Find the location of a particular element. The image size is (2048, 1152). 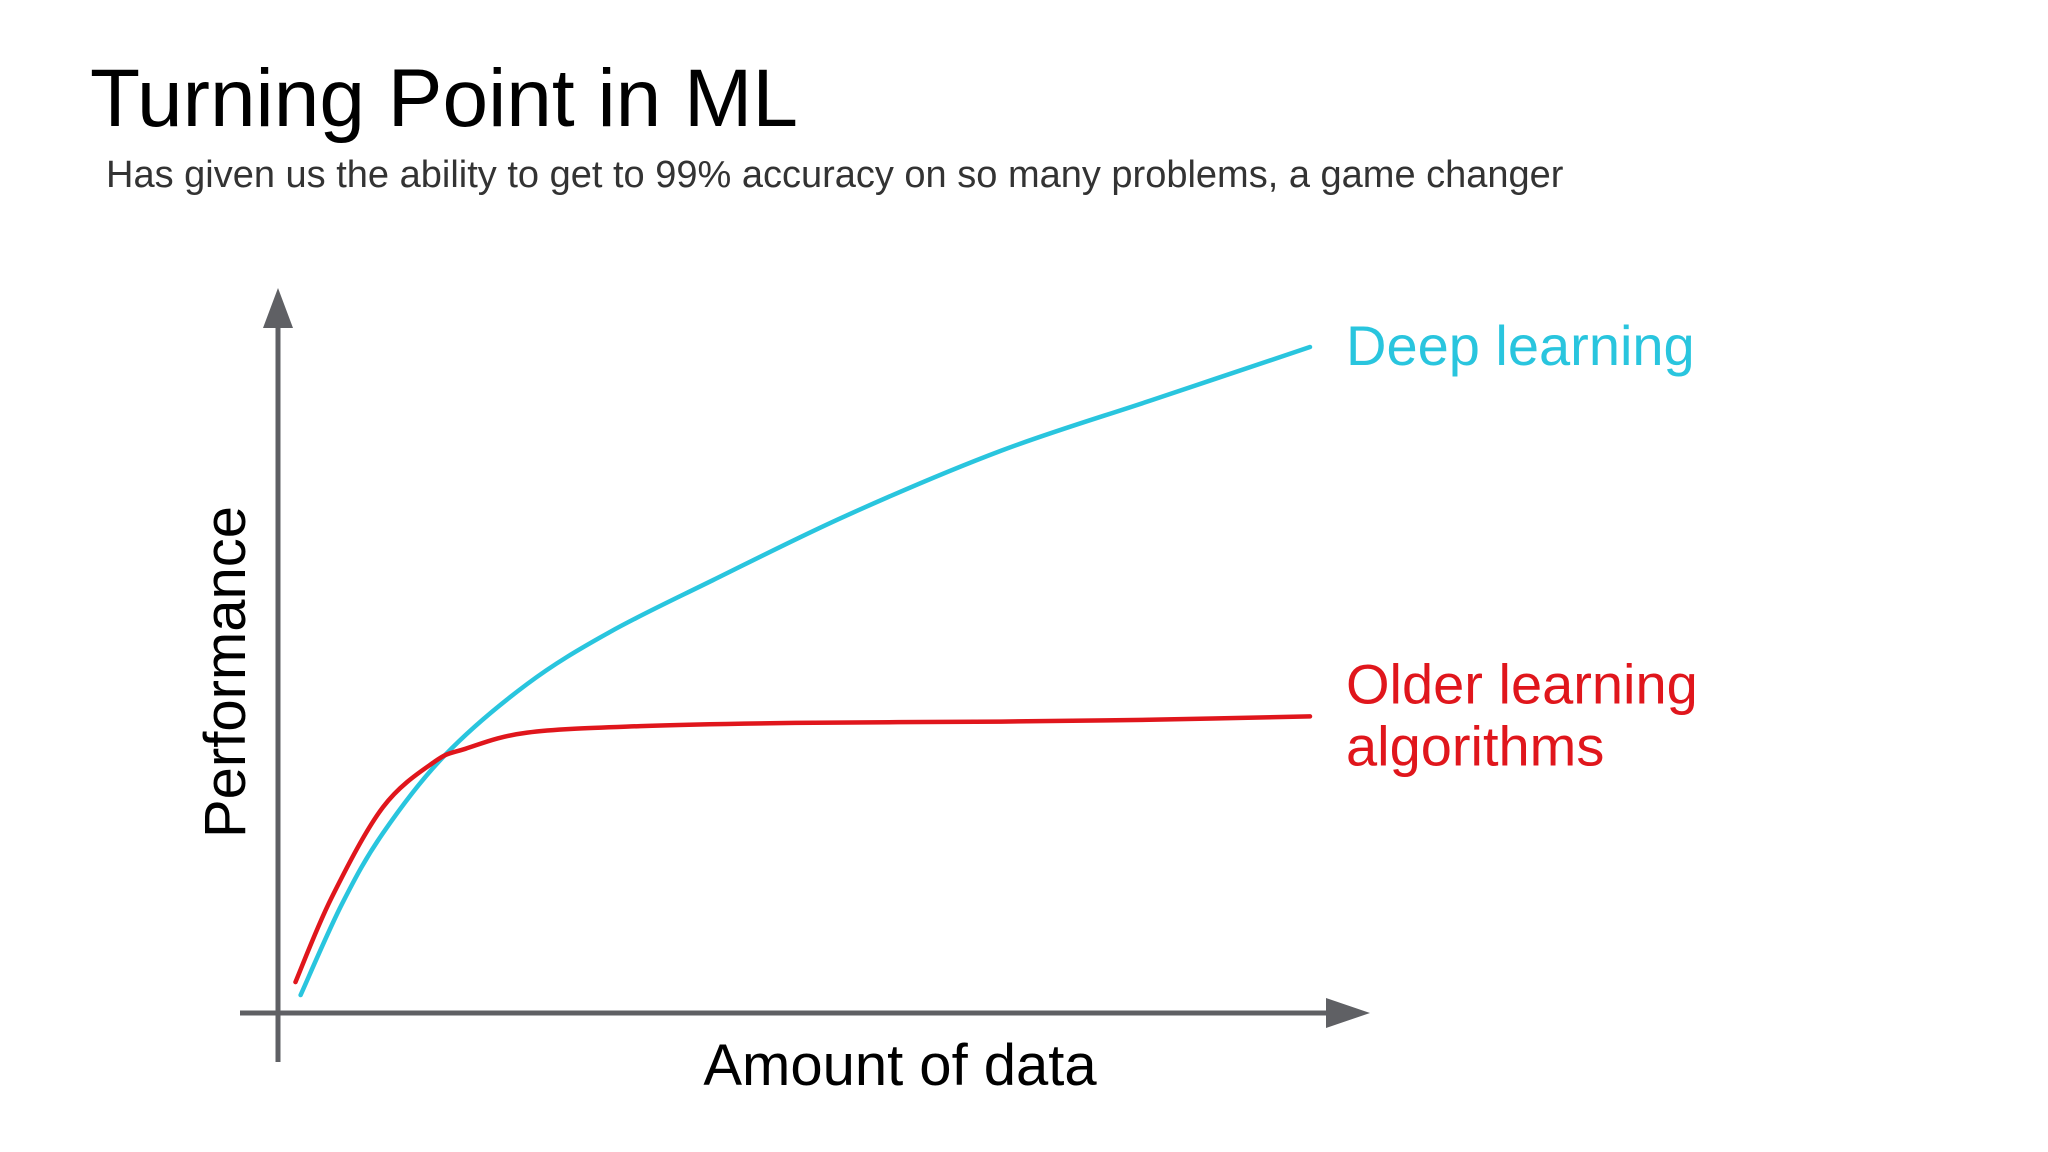

x-axis-label: Amount of data is located at coordinates (900, 1065).